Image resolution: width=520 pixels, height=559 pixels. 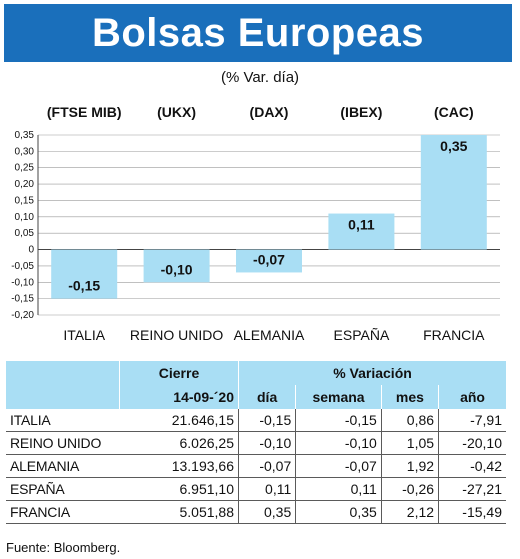 What do you see at coordinates (25, 151) in the screenshot?
I see `y-tick-label: 0,30` at bounding box center [25, 151].